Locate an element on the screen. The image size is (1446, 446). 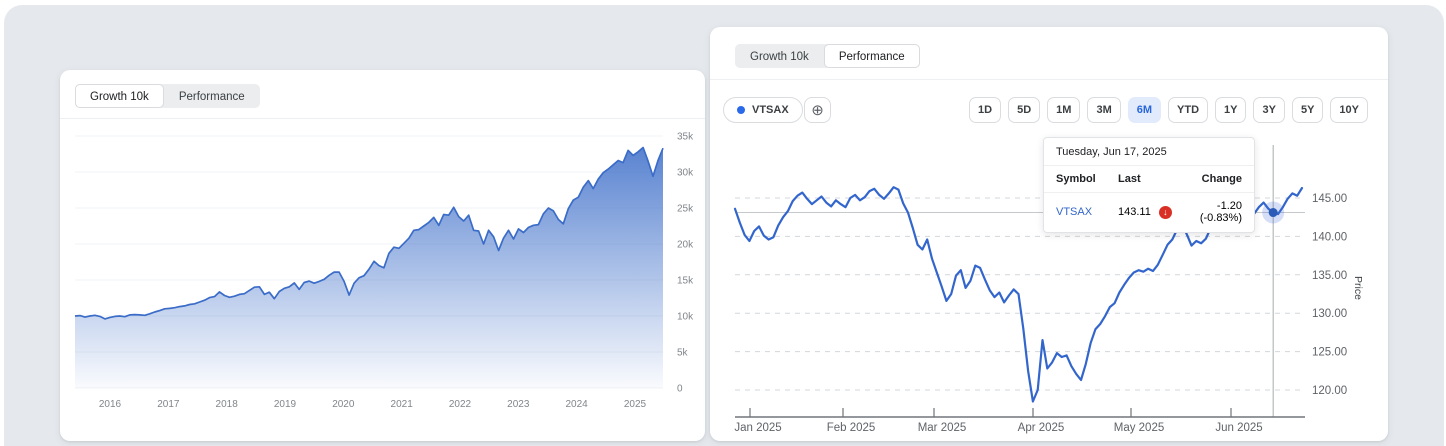
x-axis-tick-label: Jun 2025 is located at coordinates (1238, 428).